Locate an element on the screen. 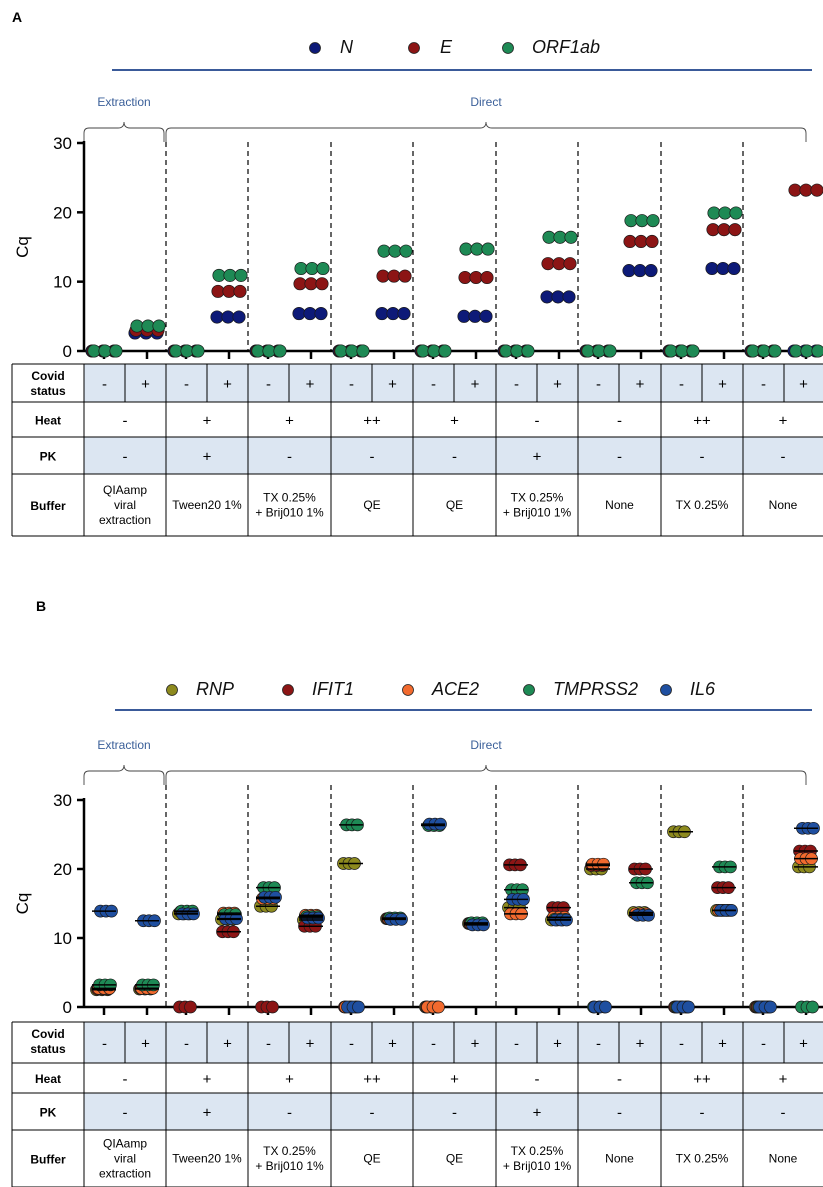 Image resolution: width=823 pixels, height=1187 pixels. buffer-cell: None is located at coordinates (619, 505).